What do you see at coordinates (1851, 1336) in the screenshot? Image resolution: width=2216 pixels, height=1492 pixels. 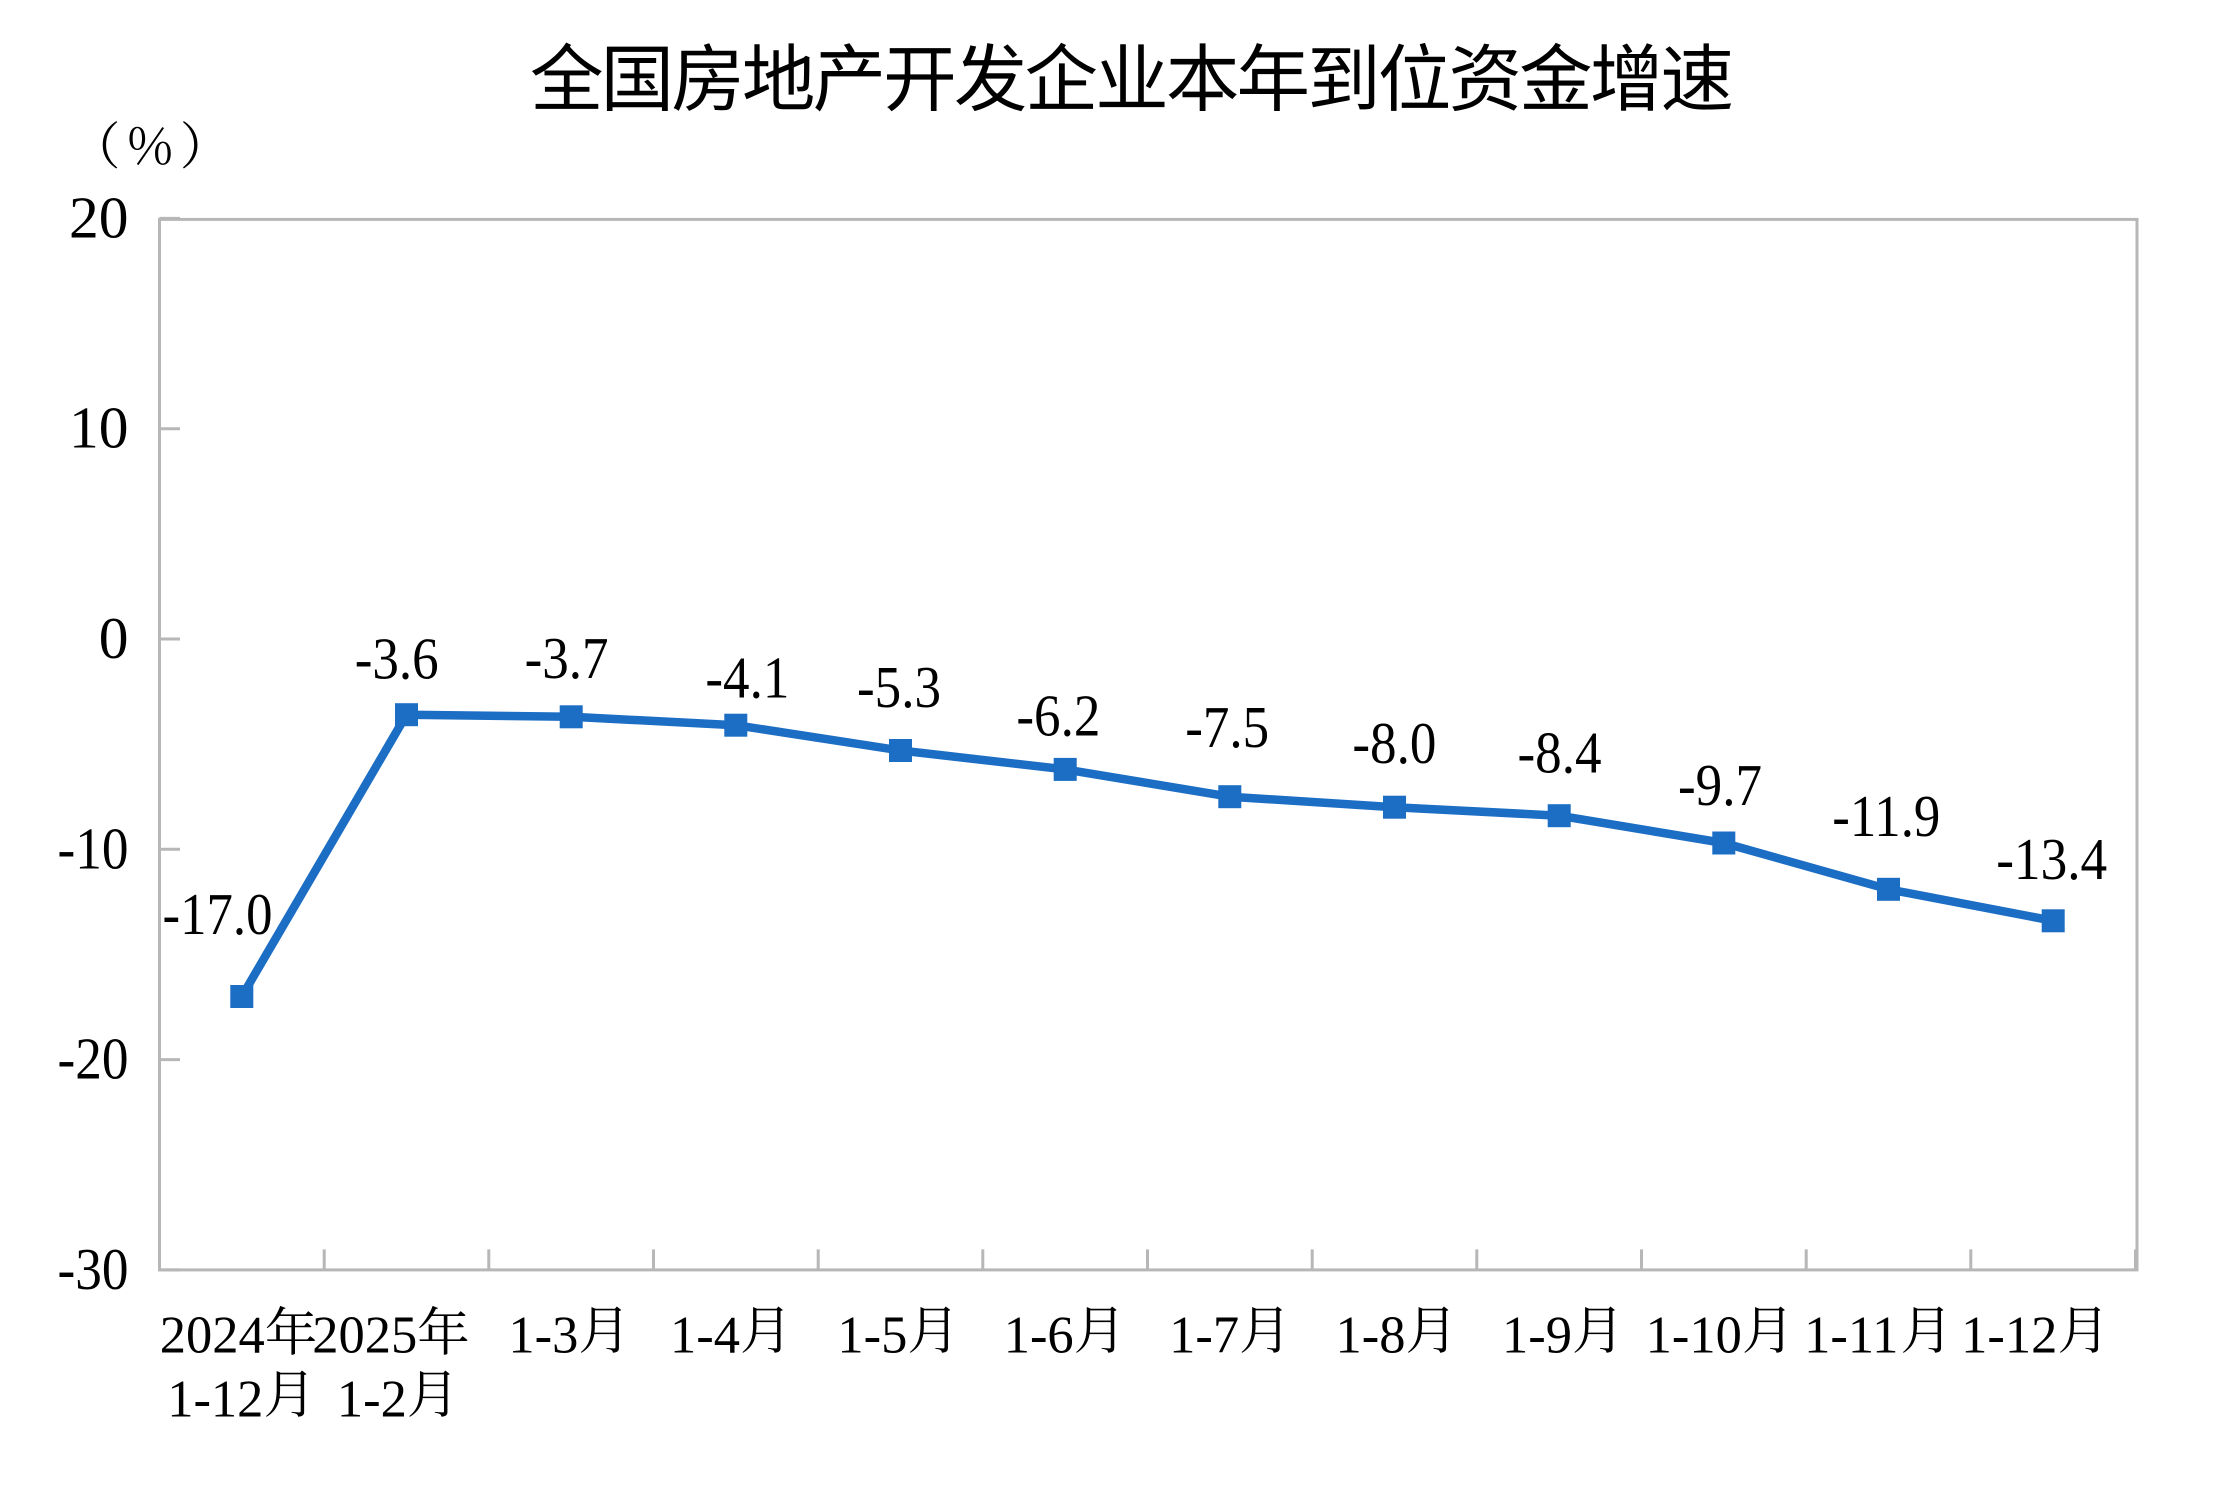 I see `svg-text: 1-11` at bounding box center [1851, 1336].